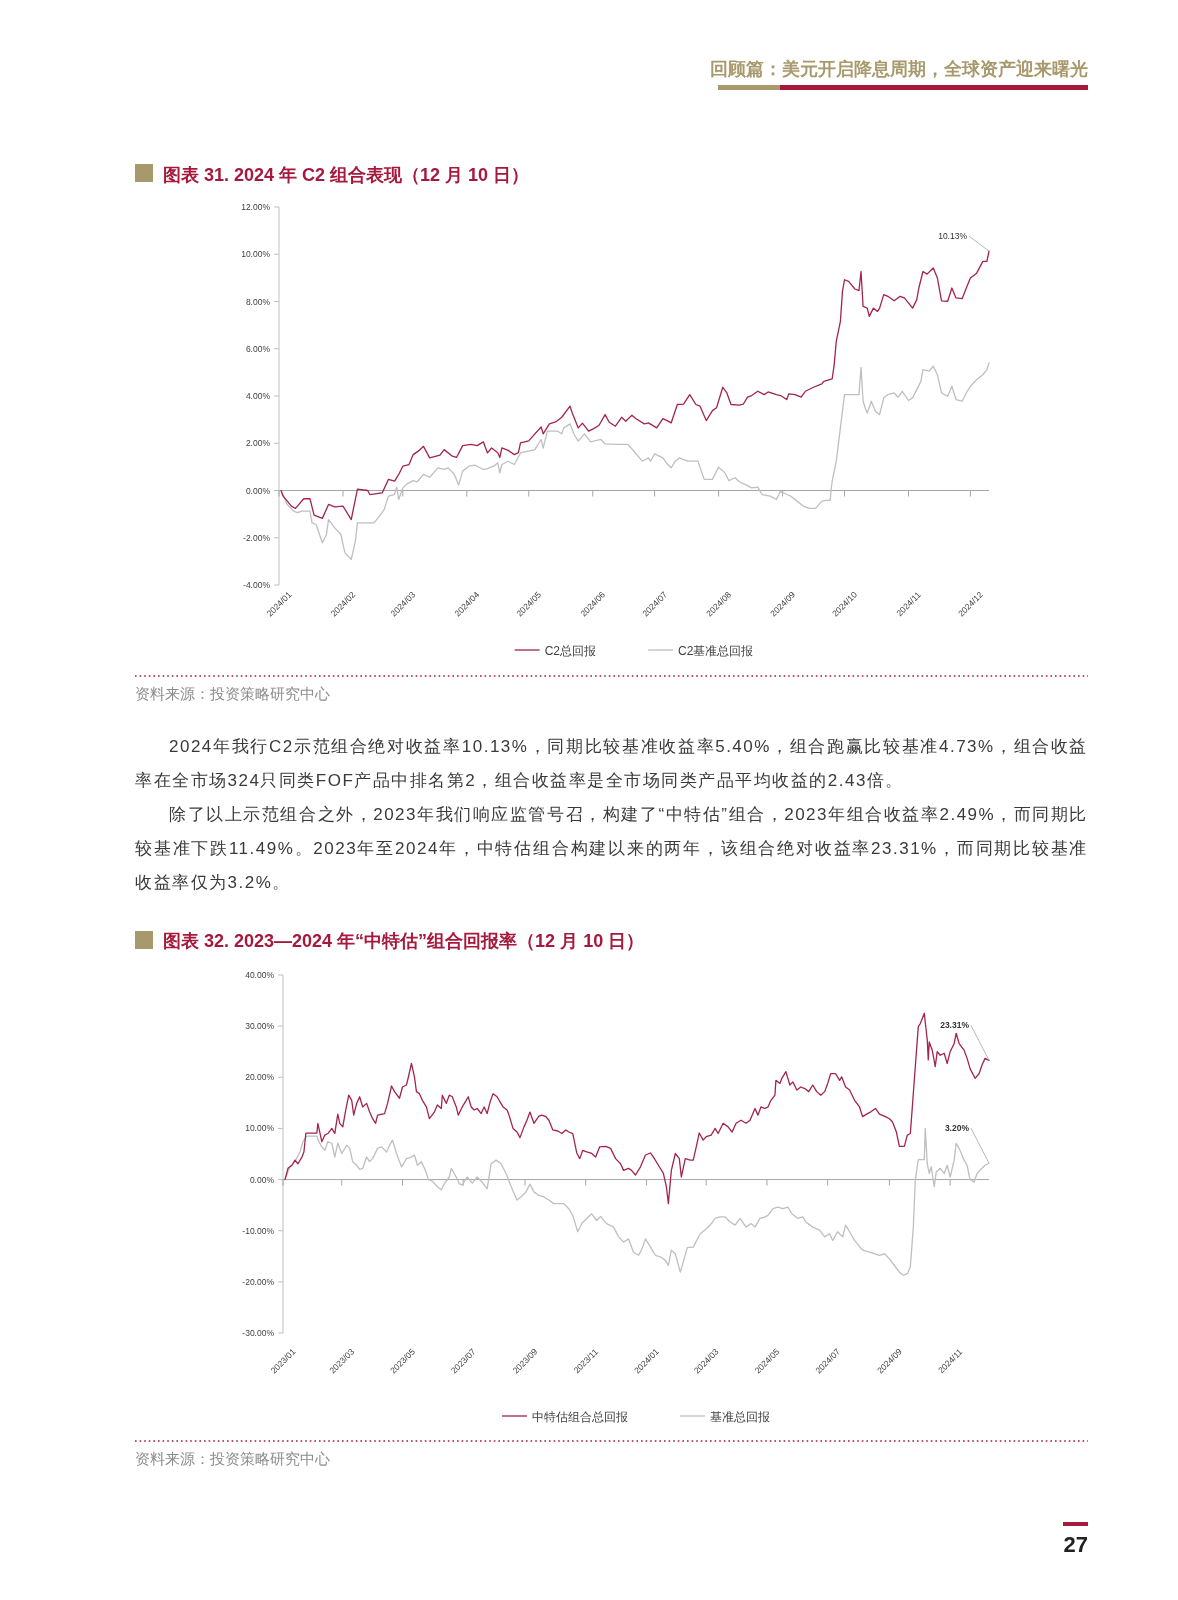  I want to click on text: 2024年我行C2示范组合绝对收益率10.13%，同期比较基准收益率5.40%，组合跑赢比较基准4.73%，组合收益率在全市场324只同类FOF产品中排名第2，组合收益率是全市场同类产品平均收益的2.43倍。, so click(611, 764).